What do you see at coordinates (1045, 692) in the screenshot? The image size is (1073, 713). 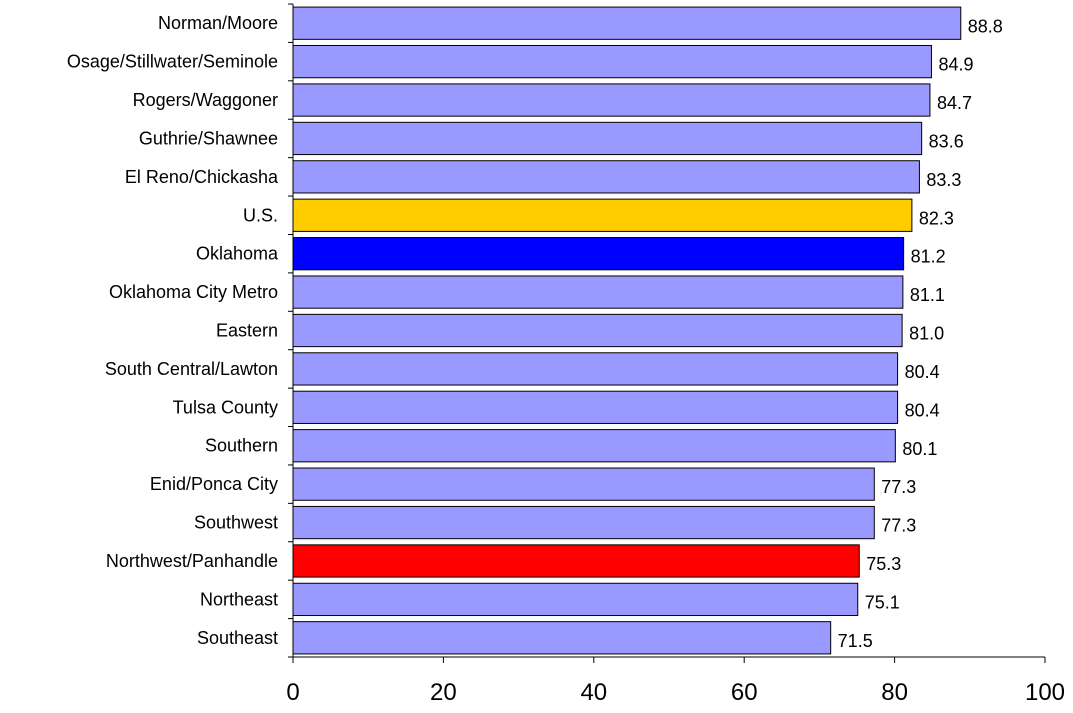 I see `x-tick-label: 100` at bounding box center [1045, 692].